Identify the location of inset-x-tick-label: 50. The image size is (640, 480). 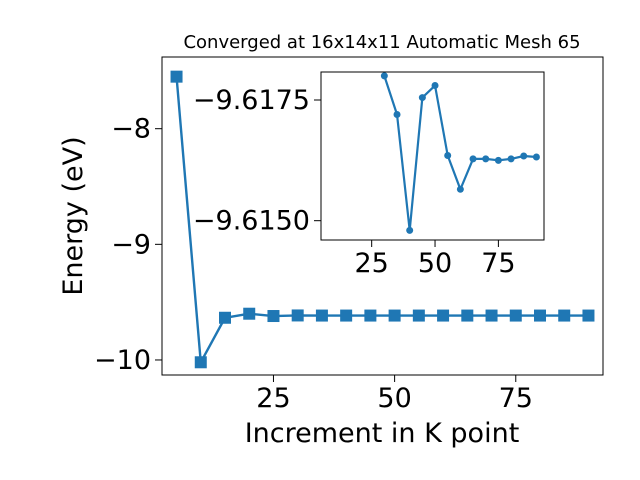
(435, 263).